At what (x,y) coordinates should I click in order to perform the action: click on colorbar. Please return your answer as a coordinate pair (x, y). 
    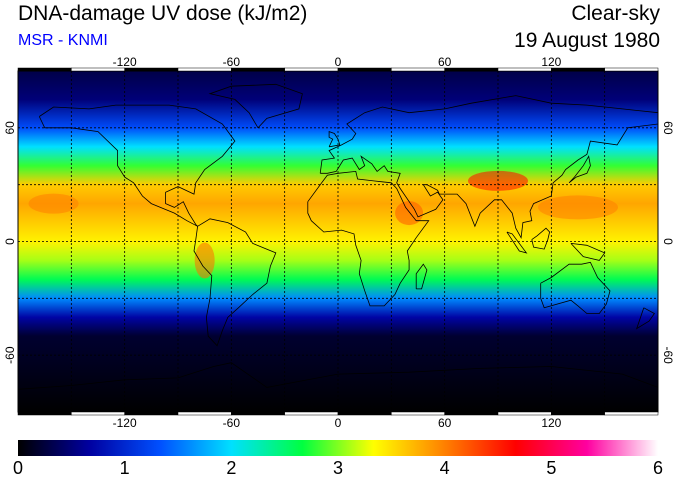
    Looking at the image, I should click on (338, 448).